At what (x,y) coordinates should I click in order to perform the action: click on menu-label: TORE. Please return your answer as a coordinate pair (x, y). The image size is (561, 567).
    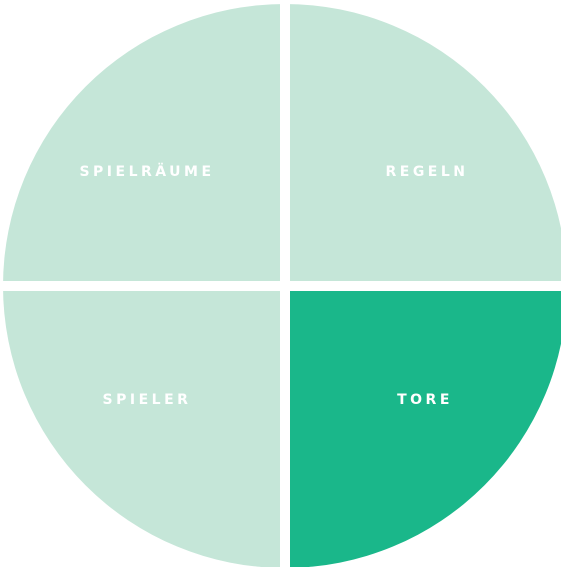
    Looking at the image, I should click on (425, 400).